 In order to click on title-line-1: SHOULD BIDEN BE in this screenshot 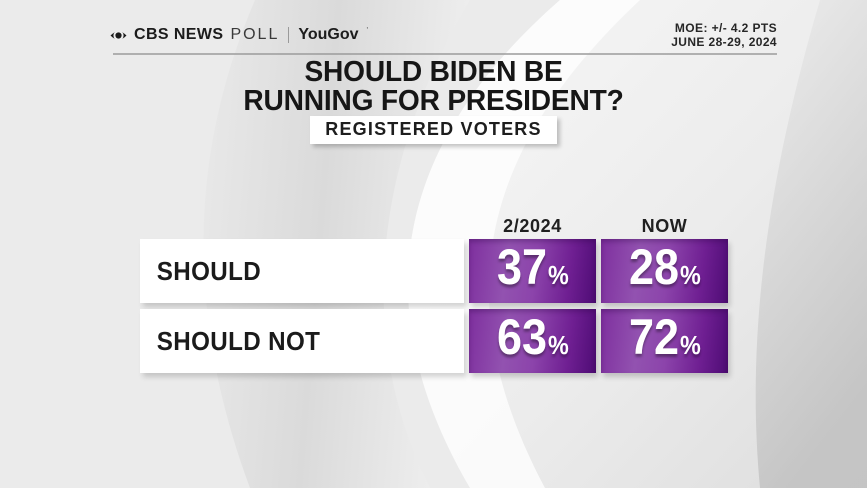, I will do `click(433, 72)`.